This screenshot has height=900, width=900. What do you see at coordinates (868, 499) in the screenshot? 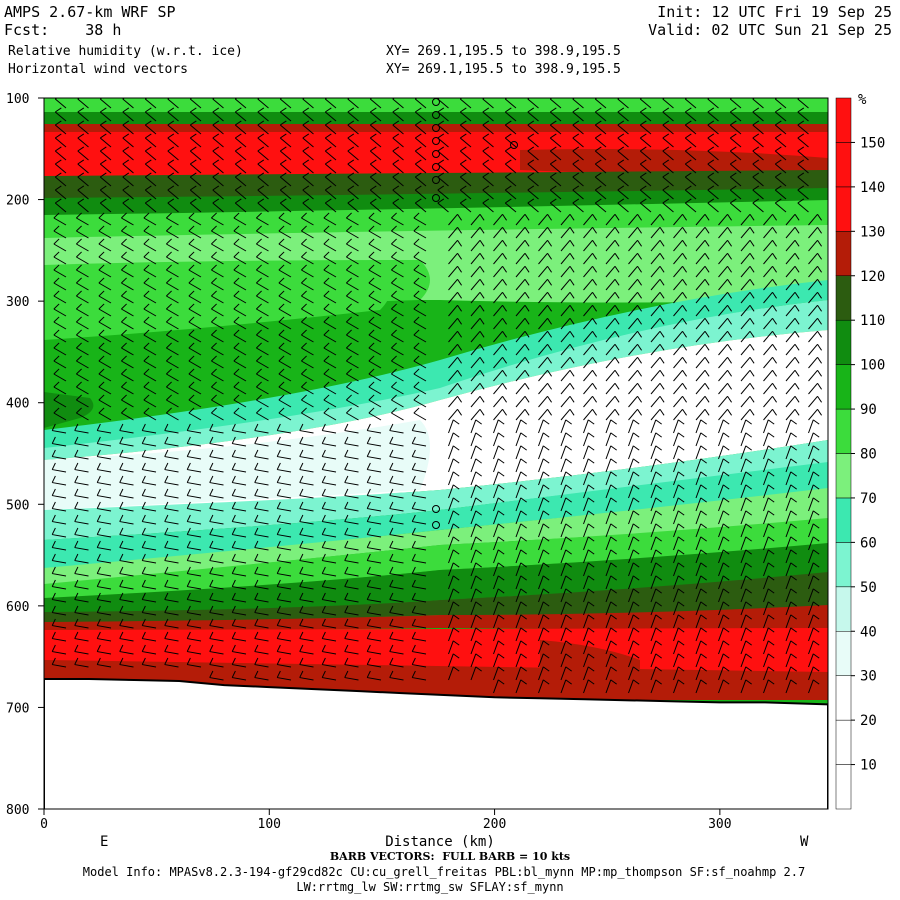
I see `colorbar-label: 70` at bounding box center [868, 499].